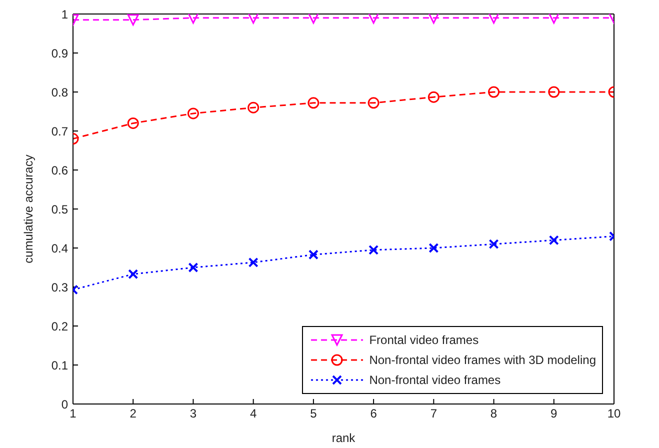 The height and width of the screenshot is (448, 659). I want to click on y-tick-label: 0.8, so click(59, 92).